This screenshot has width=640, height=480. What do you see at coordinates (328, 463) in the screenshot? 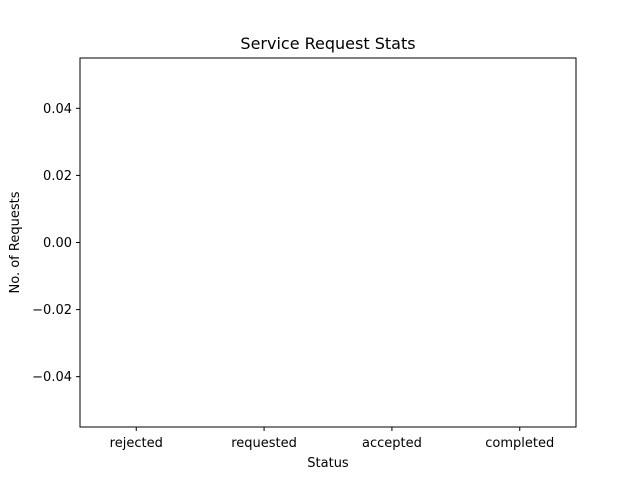
I see `x-axis-label: Status` at bounding box center [328, 463].